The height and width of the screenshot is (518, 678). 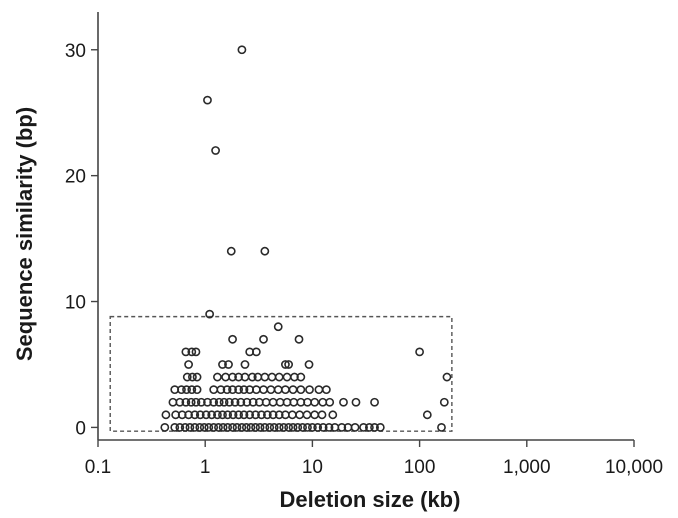 What do you see at coordinates (24, 234) in the screenshot?
I see `y-axis-title: Sequence similarity (bp)` at bounding box center [24, 234].